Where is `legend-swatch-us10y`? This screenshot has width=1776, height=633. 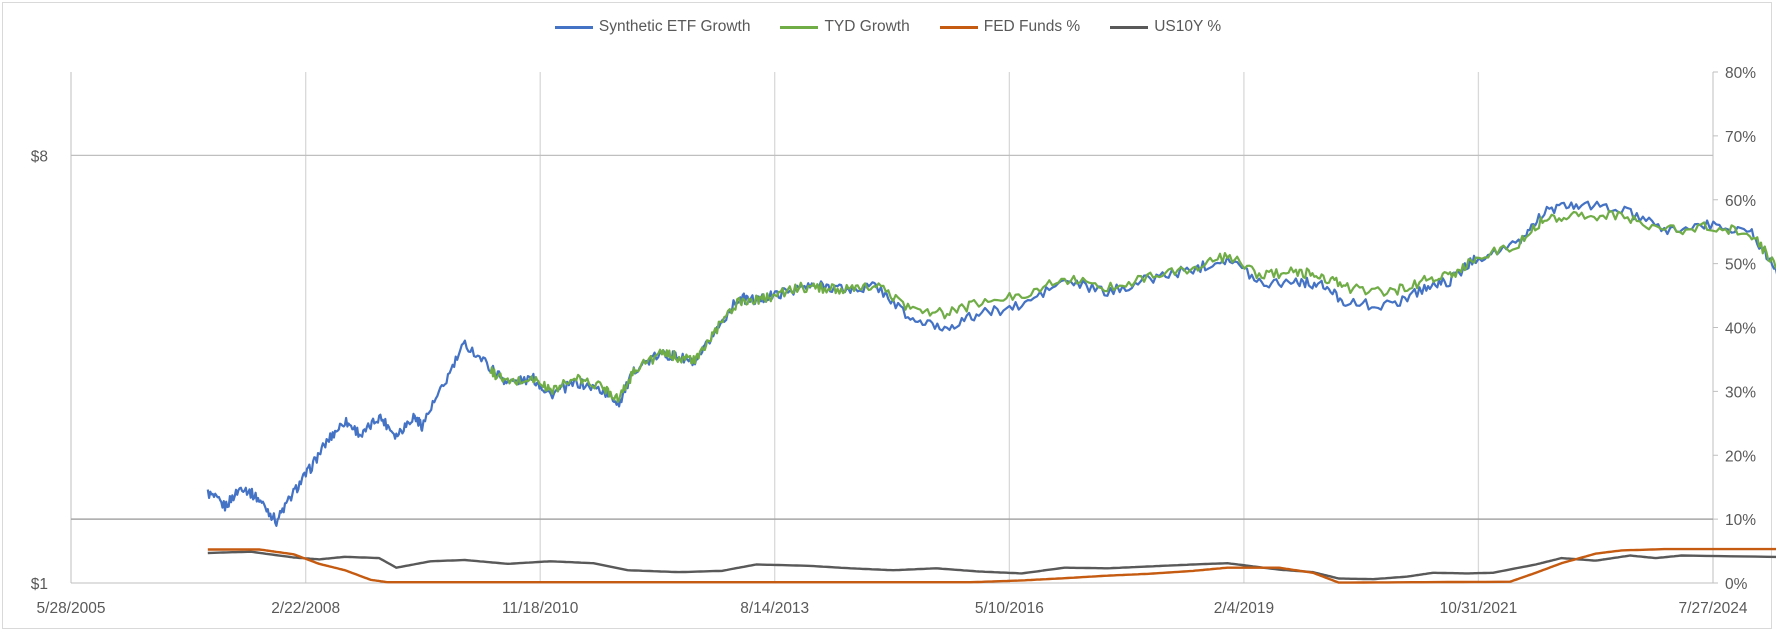 legend-swatch-us10y is located at coordinates (1129, 27).